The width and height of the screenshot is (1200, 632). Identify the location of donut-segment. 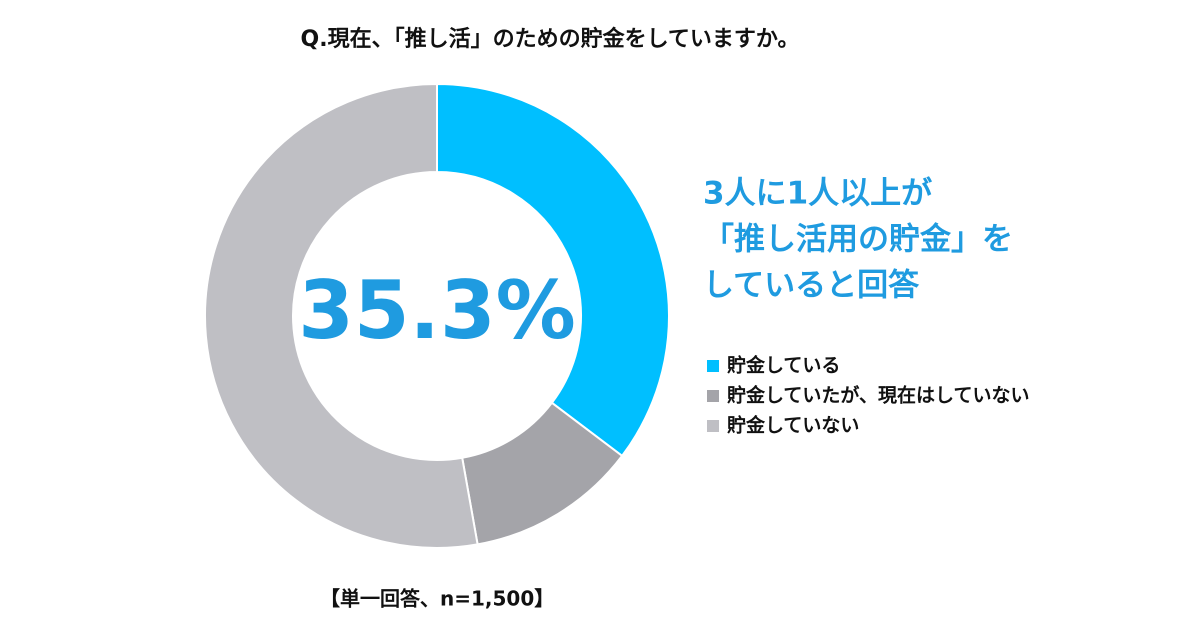
(553, 270).